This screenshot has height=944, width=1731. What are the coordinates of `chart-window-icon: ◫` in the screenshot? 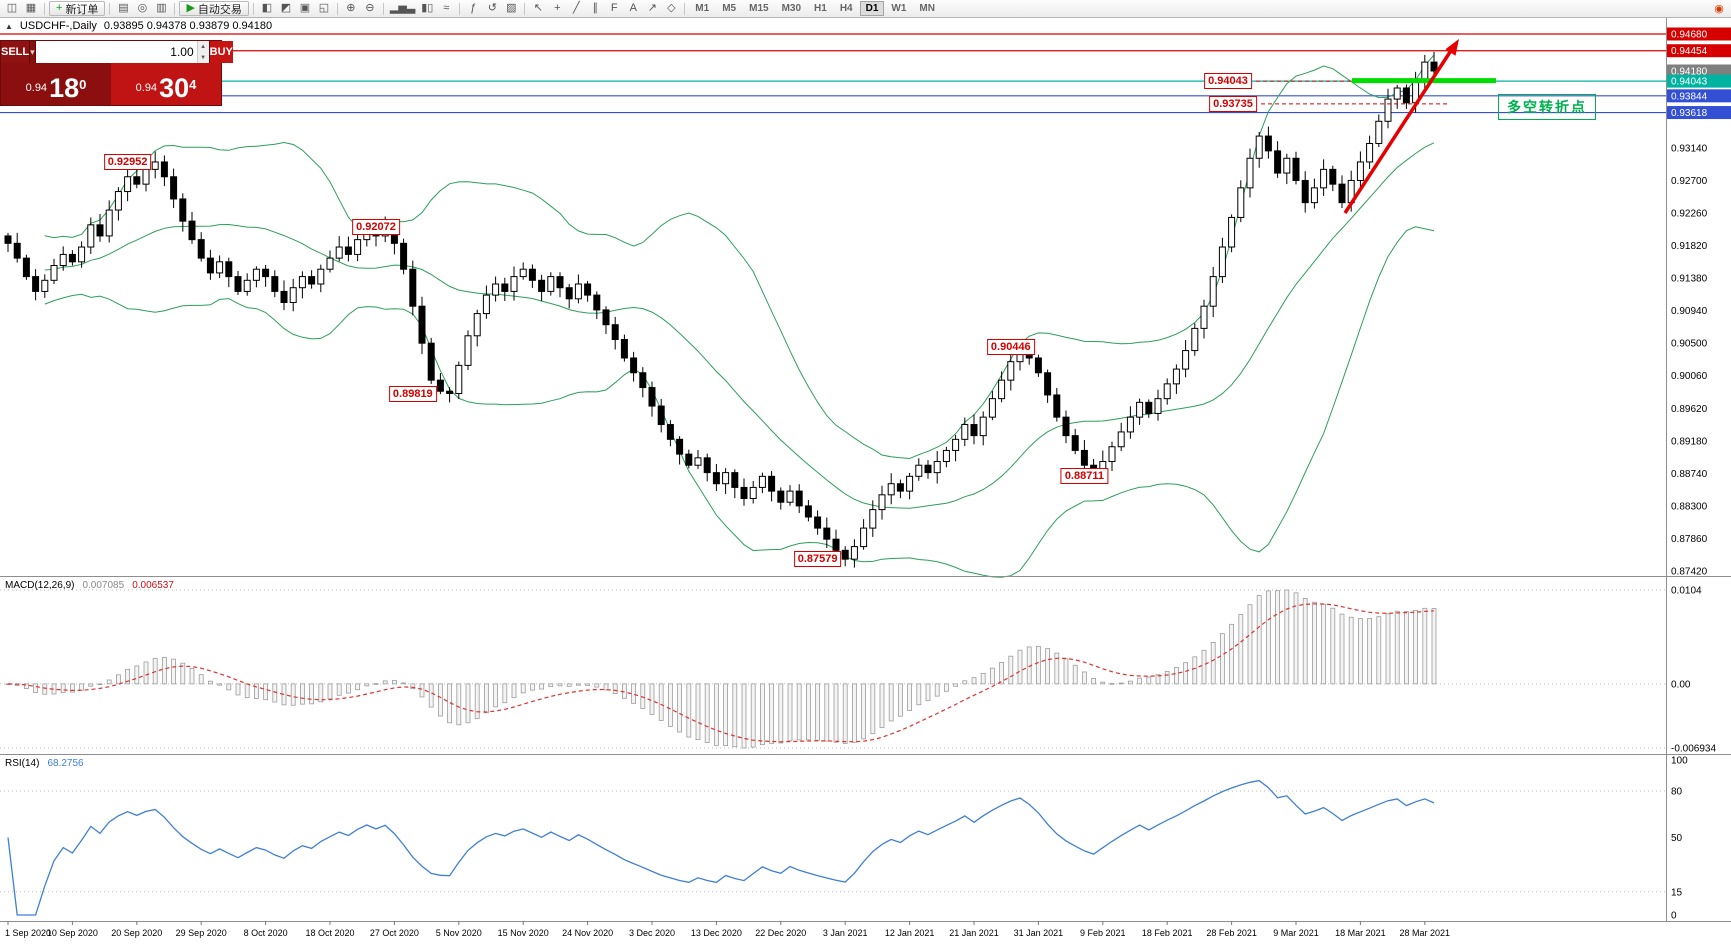 It's located at (12, 9).